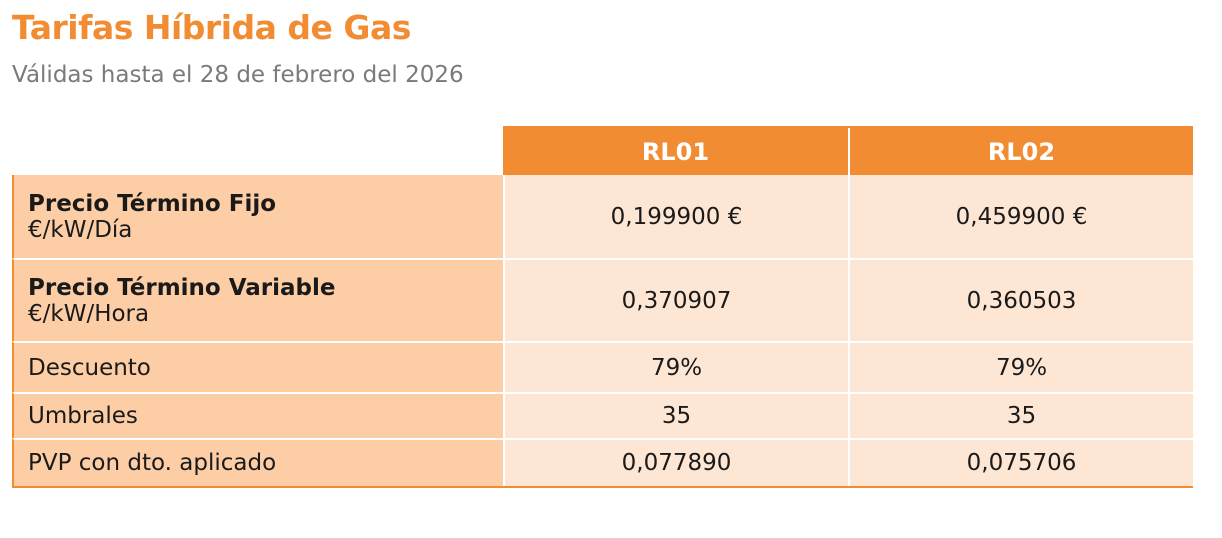 Image resolution: width=1222 pixels, height=538 pixels. Describe the element at coordinates (257, 366) in the screenshot. I see `row-label: Descuento` at that location.